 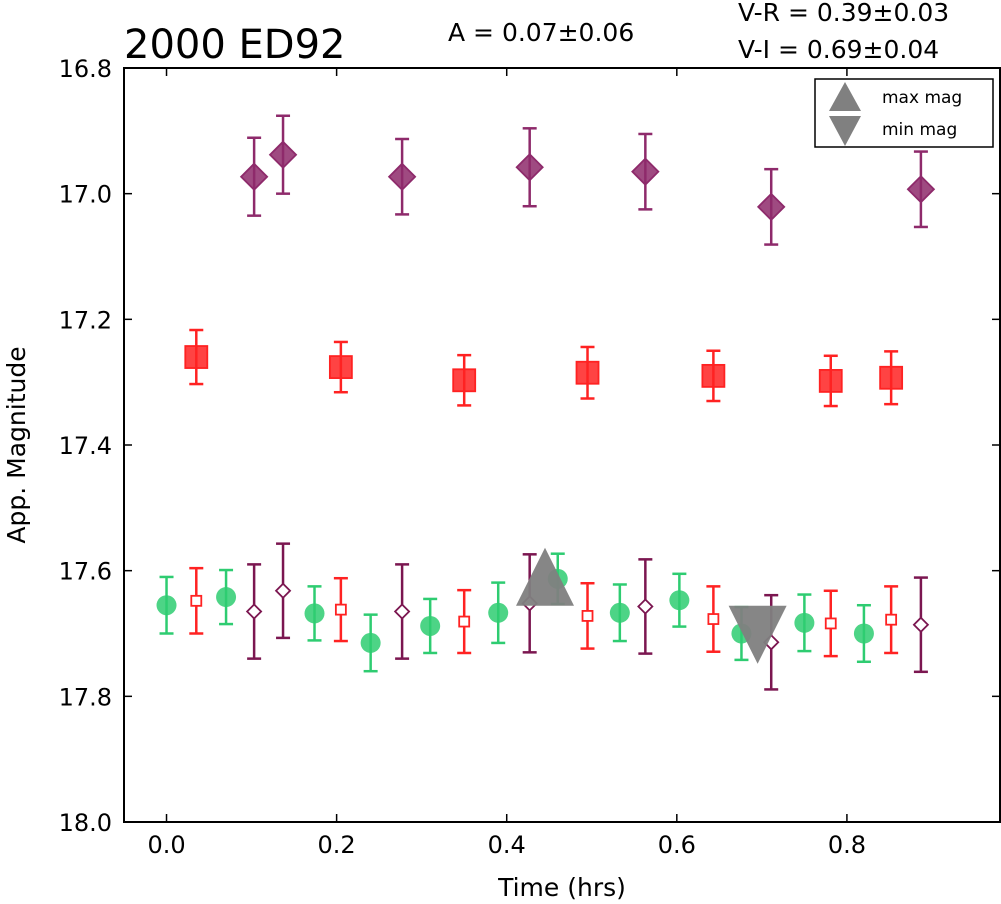 I want to click on series-V-square-open, so click(x=544, y=612).